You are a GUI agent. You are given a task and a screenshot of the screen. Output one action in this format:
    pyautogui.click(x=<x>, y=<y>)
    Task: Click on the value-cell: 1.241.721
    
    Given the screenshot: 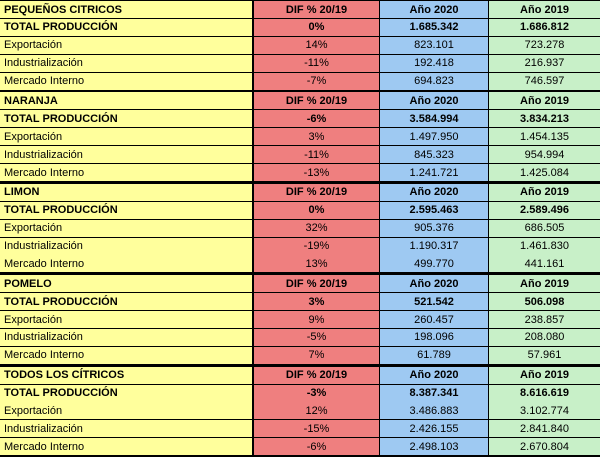 What is the action you would take?
    pyautogui.click(x=434, y=172)
    